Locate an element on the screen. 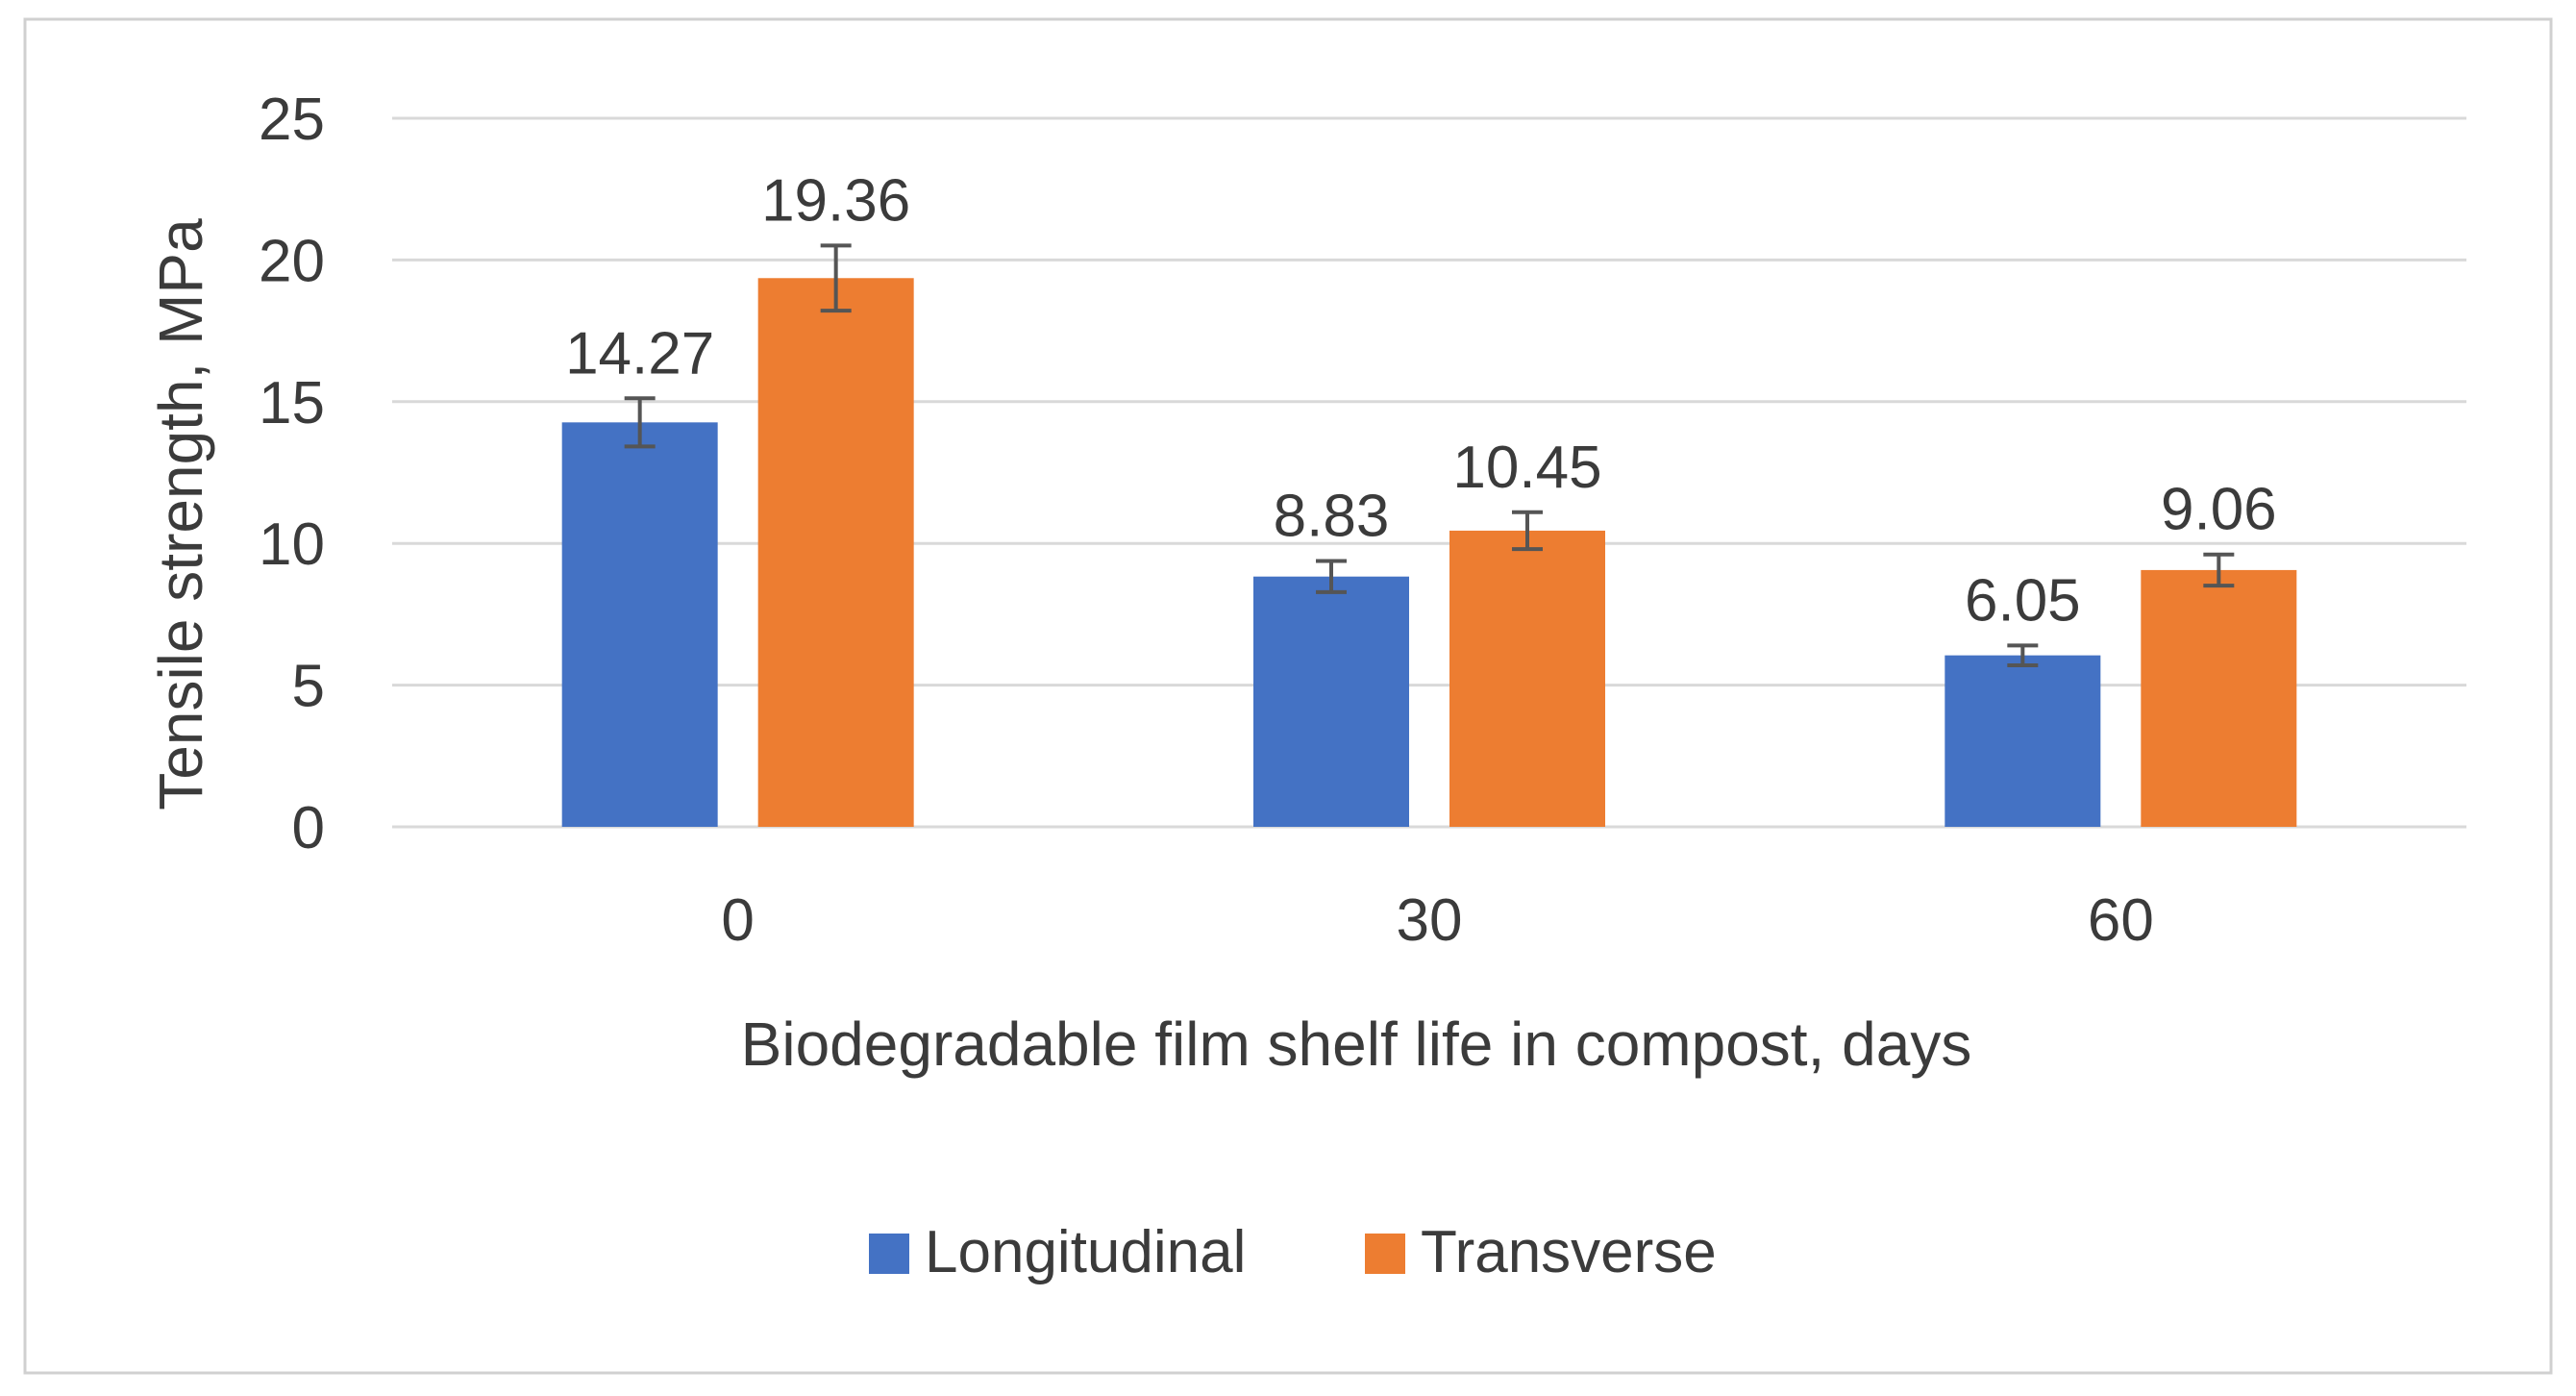  data-label: 8.83 is located at coordinates (1332, 516).